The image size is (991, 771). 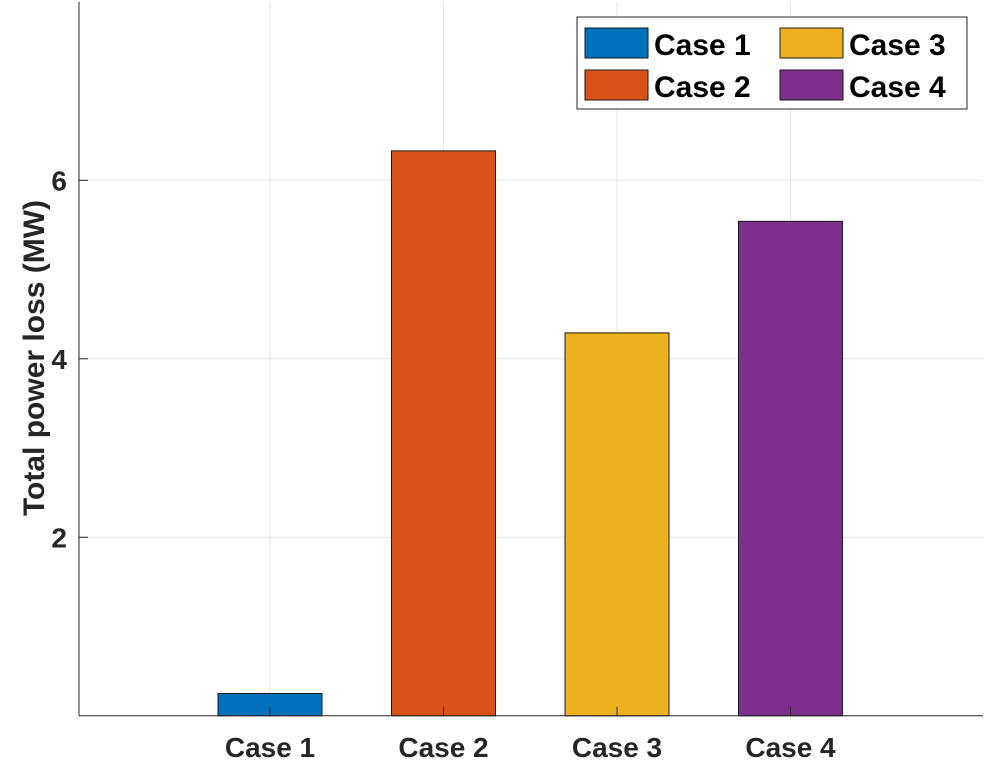 What do you see at coordinates (772, 63) in the screenshot?
I see `legend: Case 1 Case 2 Case 3 Case 4` at bounding box center [772, 63].